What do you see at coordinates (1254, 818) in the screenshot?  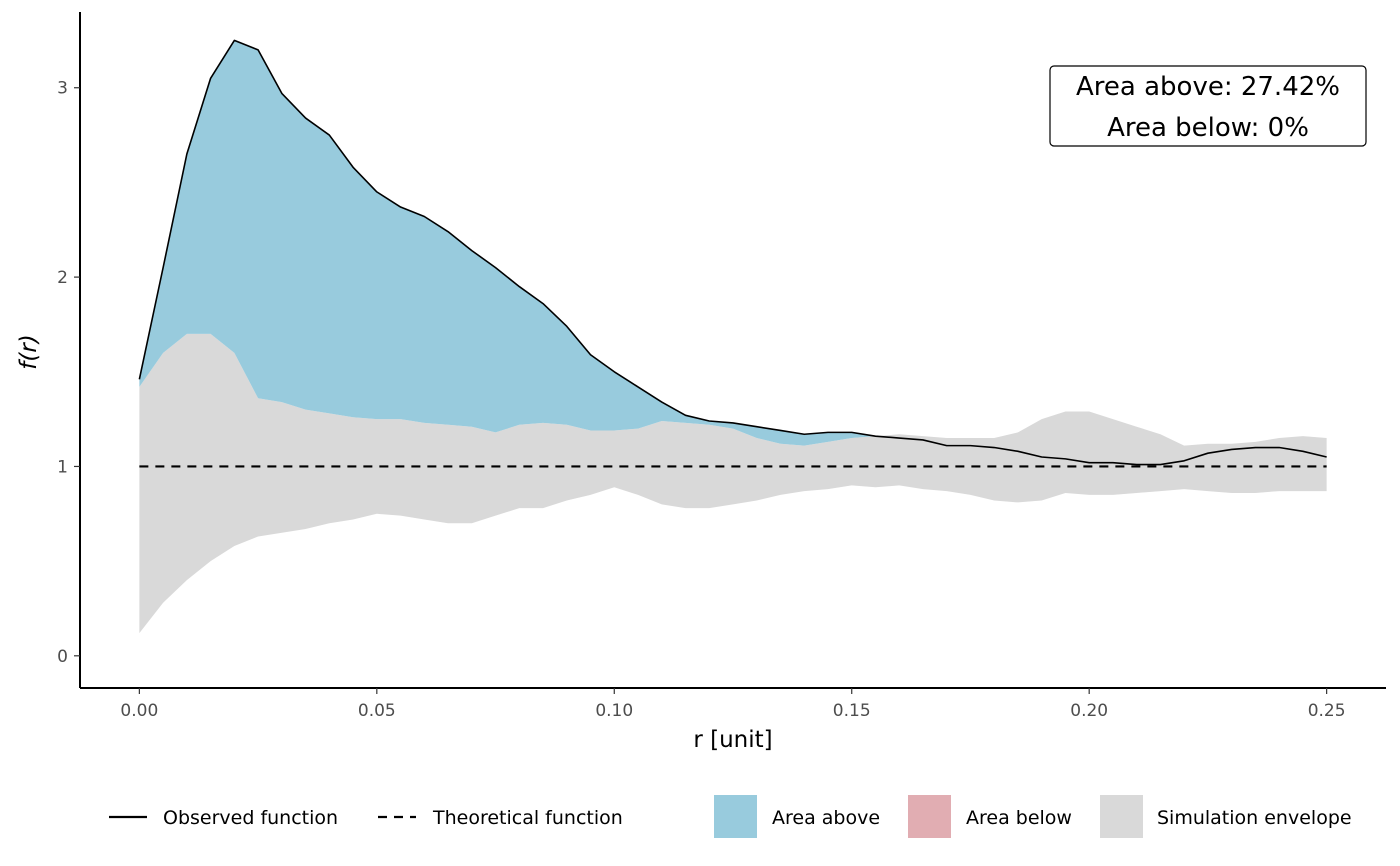 I see `legend-envelope-label: Simulation envelope` at bounding box center [1254, 818].